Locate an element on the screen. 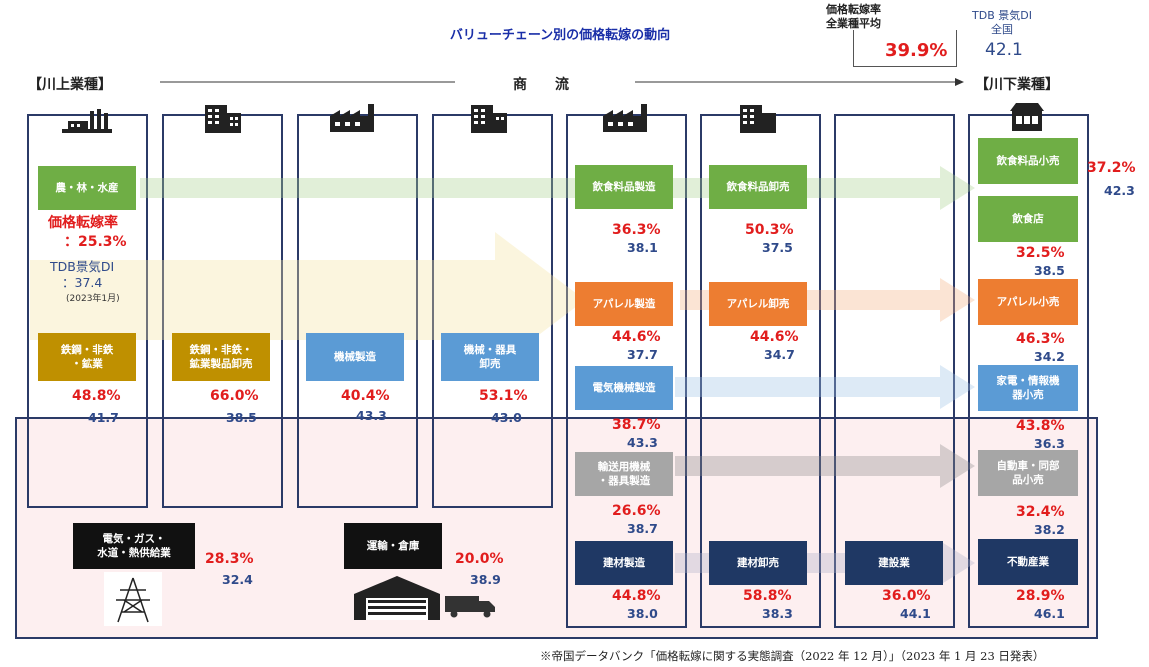 This screenshot has width=1149, height=667. apparel-retail-rate: 46.3% is located at coordinates (1040, 339).